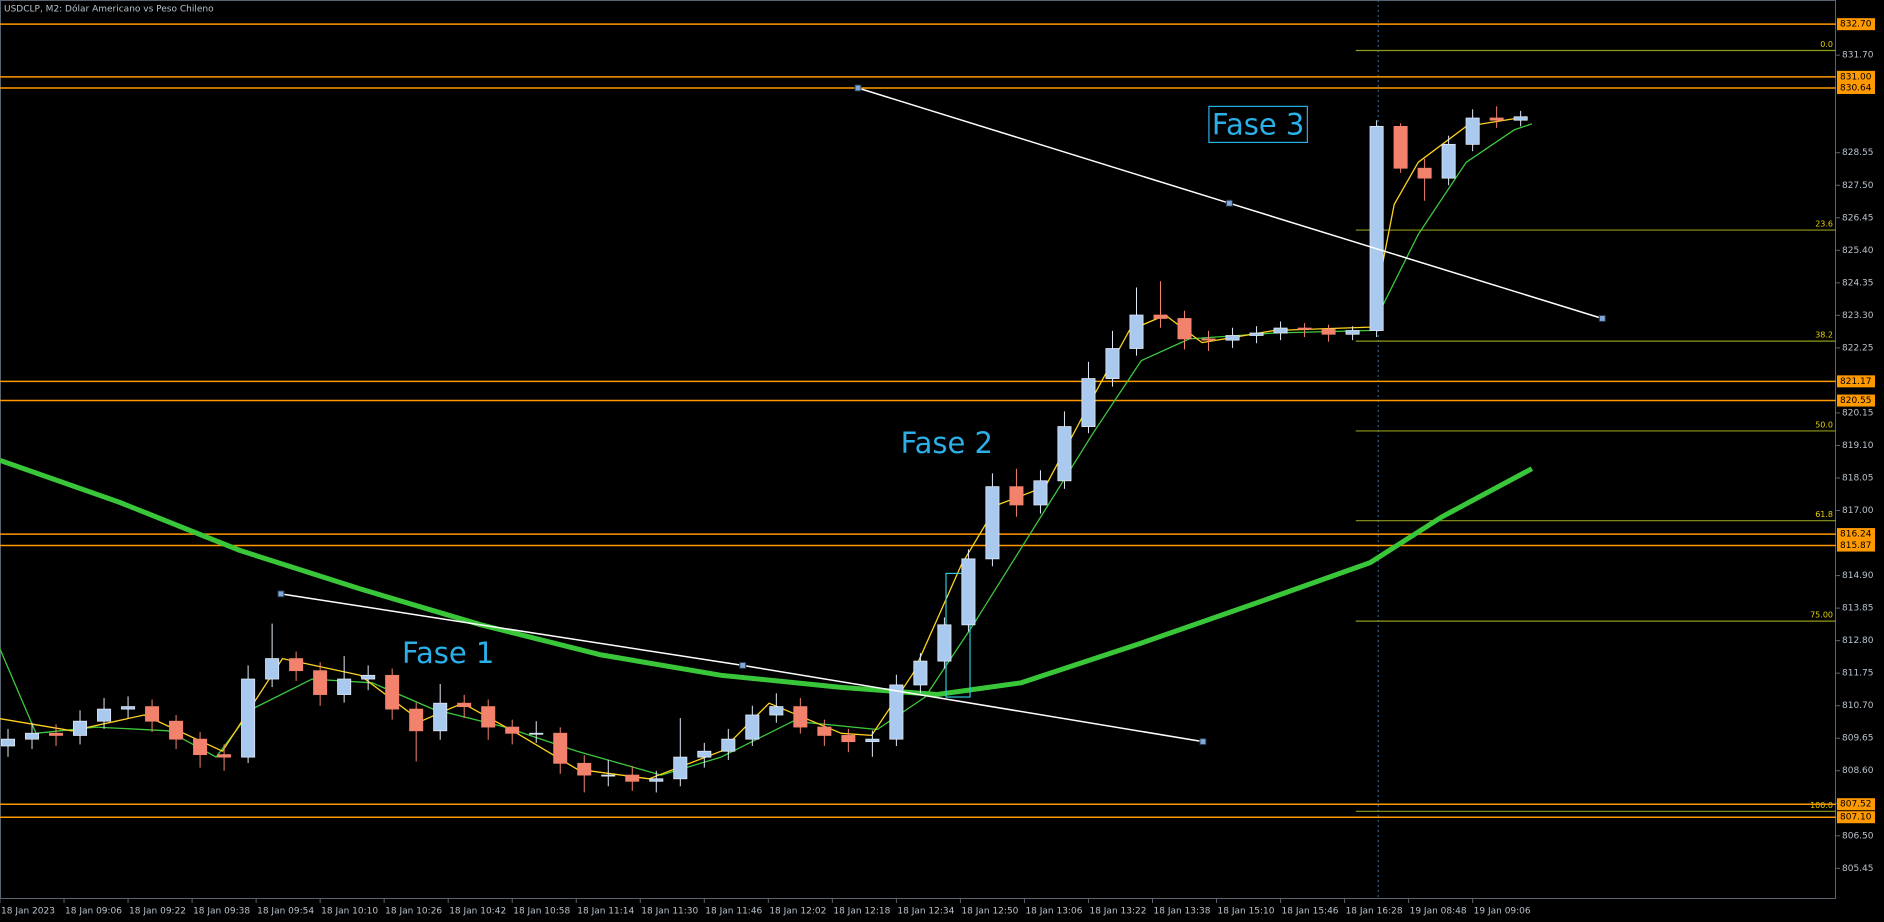 Image resolution: width=1884 pixels, height=922 pixels. What do you see at coordinates (1858, 153) in the screenshot?
I see `y-tick-label: 828.55` at bounding box center [1858, 153].